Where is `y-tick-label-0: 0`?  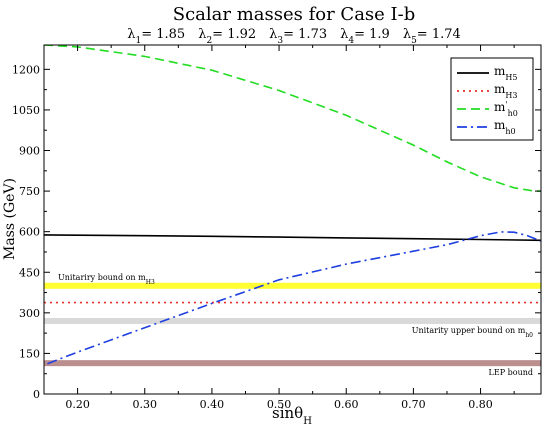
y-tick-label-0: 0 is located at coordinates (36, 394).